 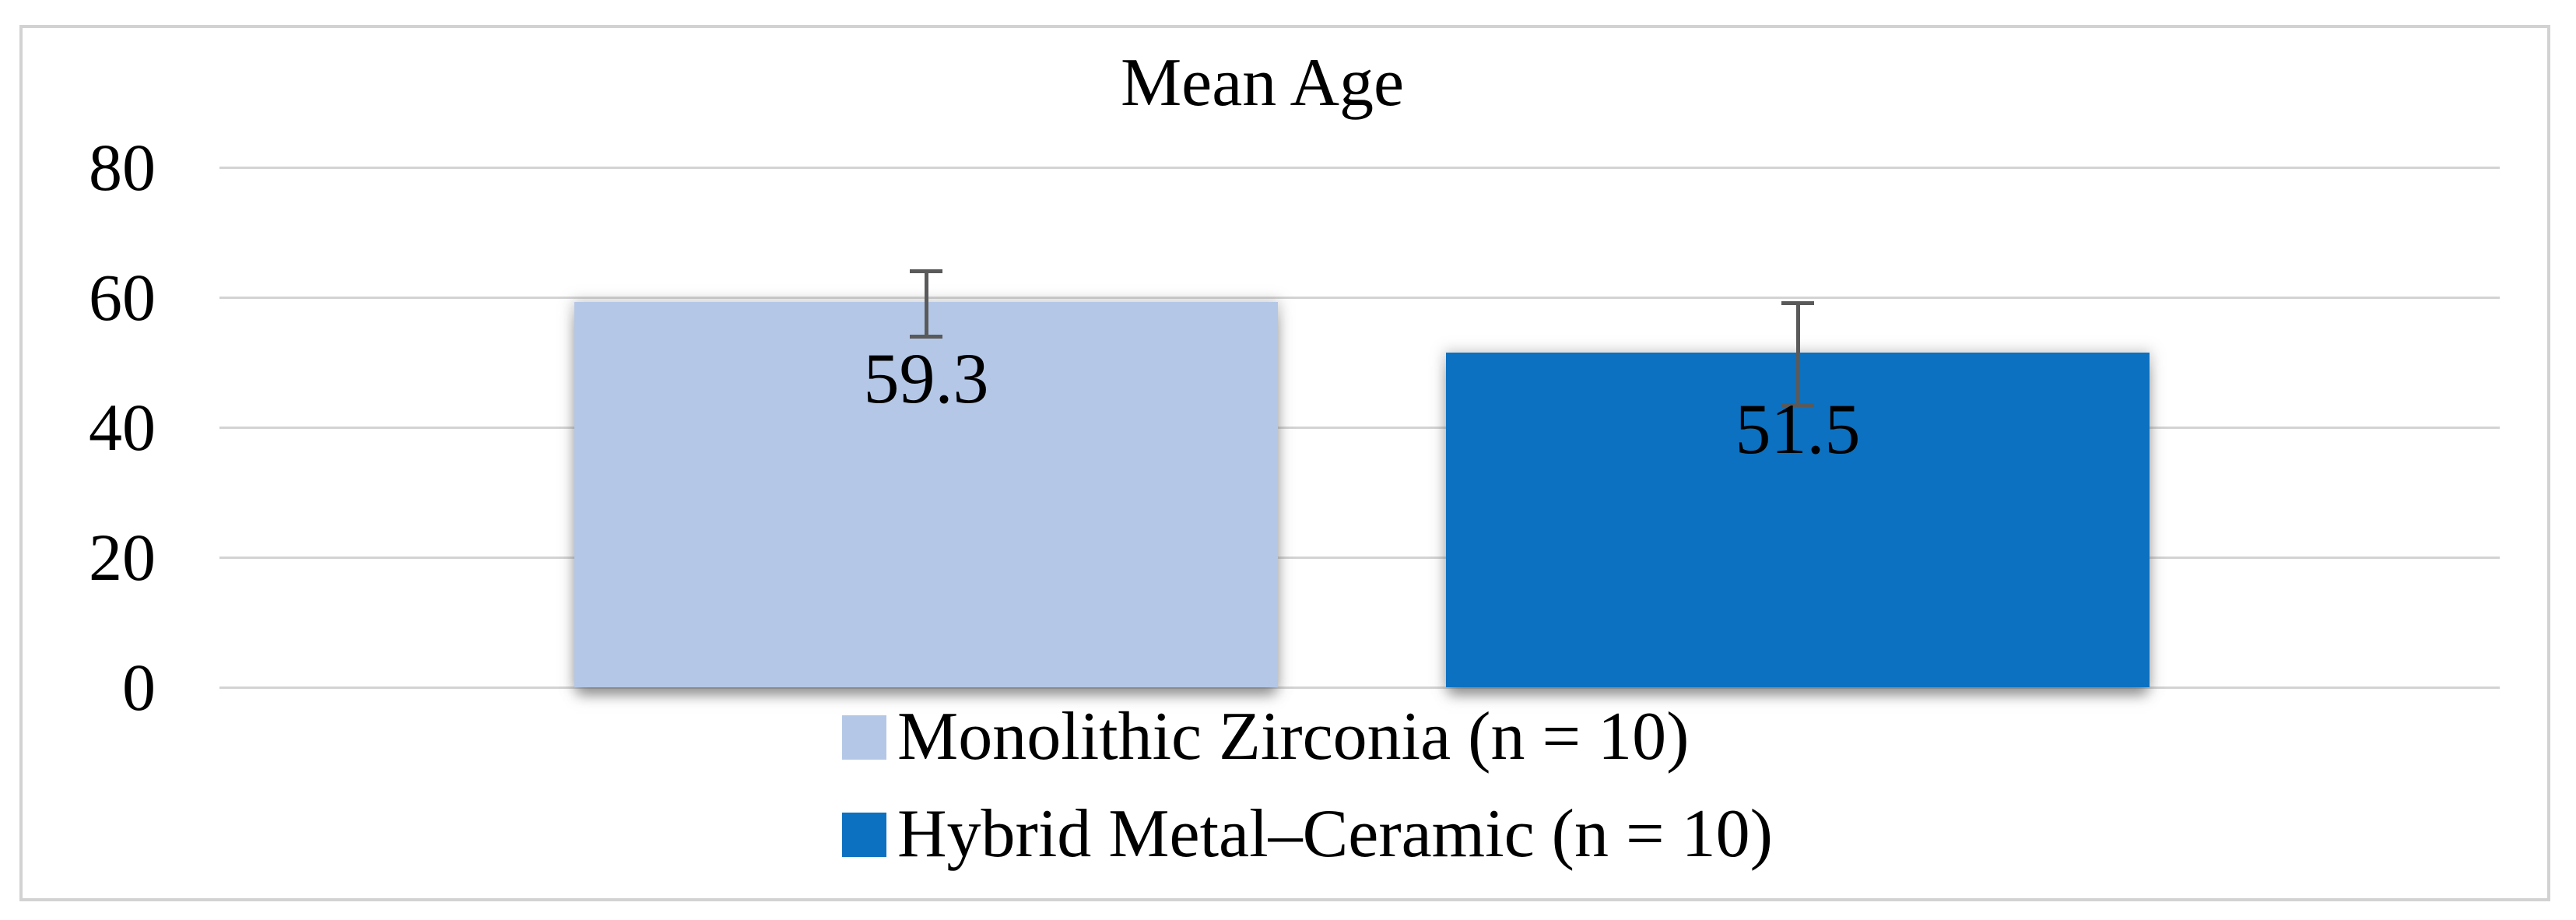 I want to click on legend-label: Hybrid Metal–Ceramic (n = 10), so click(x=1335, y=834).